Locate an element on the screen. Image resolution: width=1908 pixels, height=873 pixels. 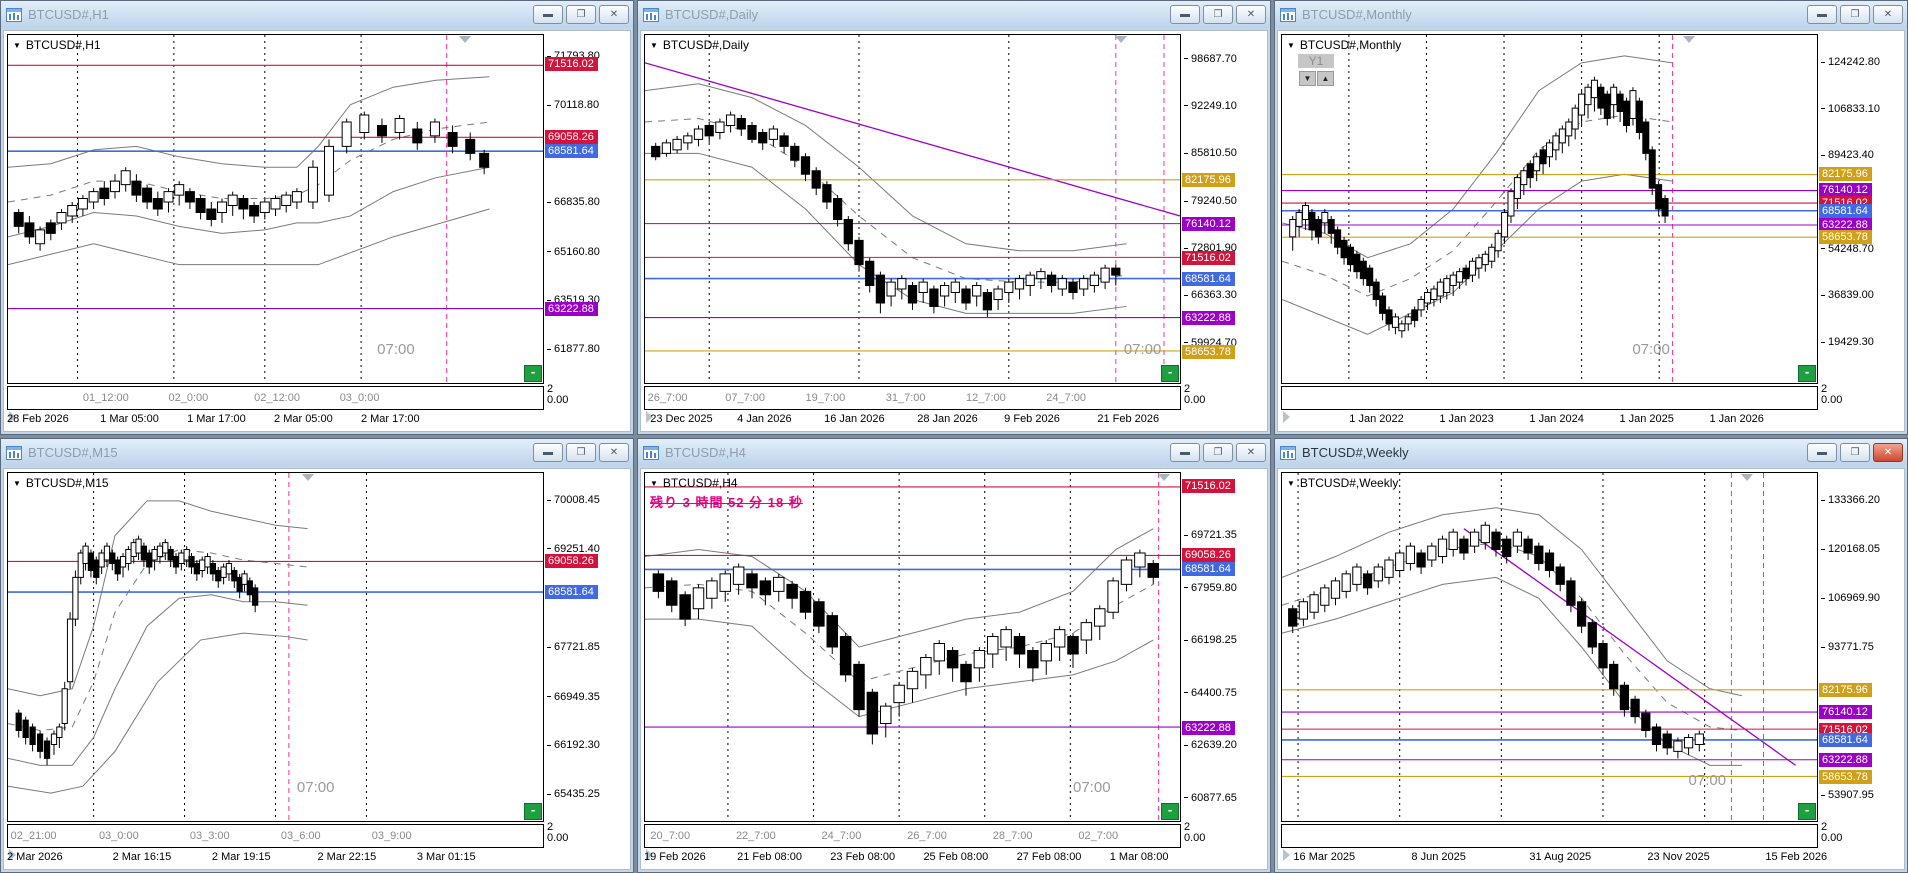
price-level-badge: 76140.12 is located at coordinates (1845, 190).